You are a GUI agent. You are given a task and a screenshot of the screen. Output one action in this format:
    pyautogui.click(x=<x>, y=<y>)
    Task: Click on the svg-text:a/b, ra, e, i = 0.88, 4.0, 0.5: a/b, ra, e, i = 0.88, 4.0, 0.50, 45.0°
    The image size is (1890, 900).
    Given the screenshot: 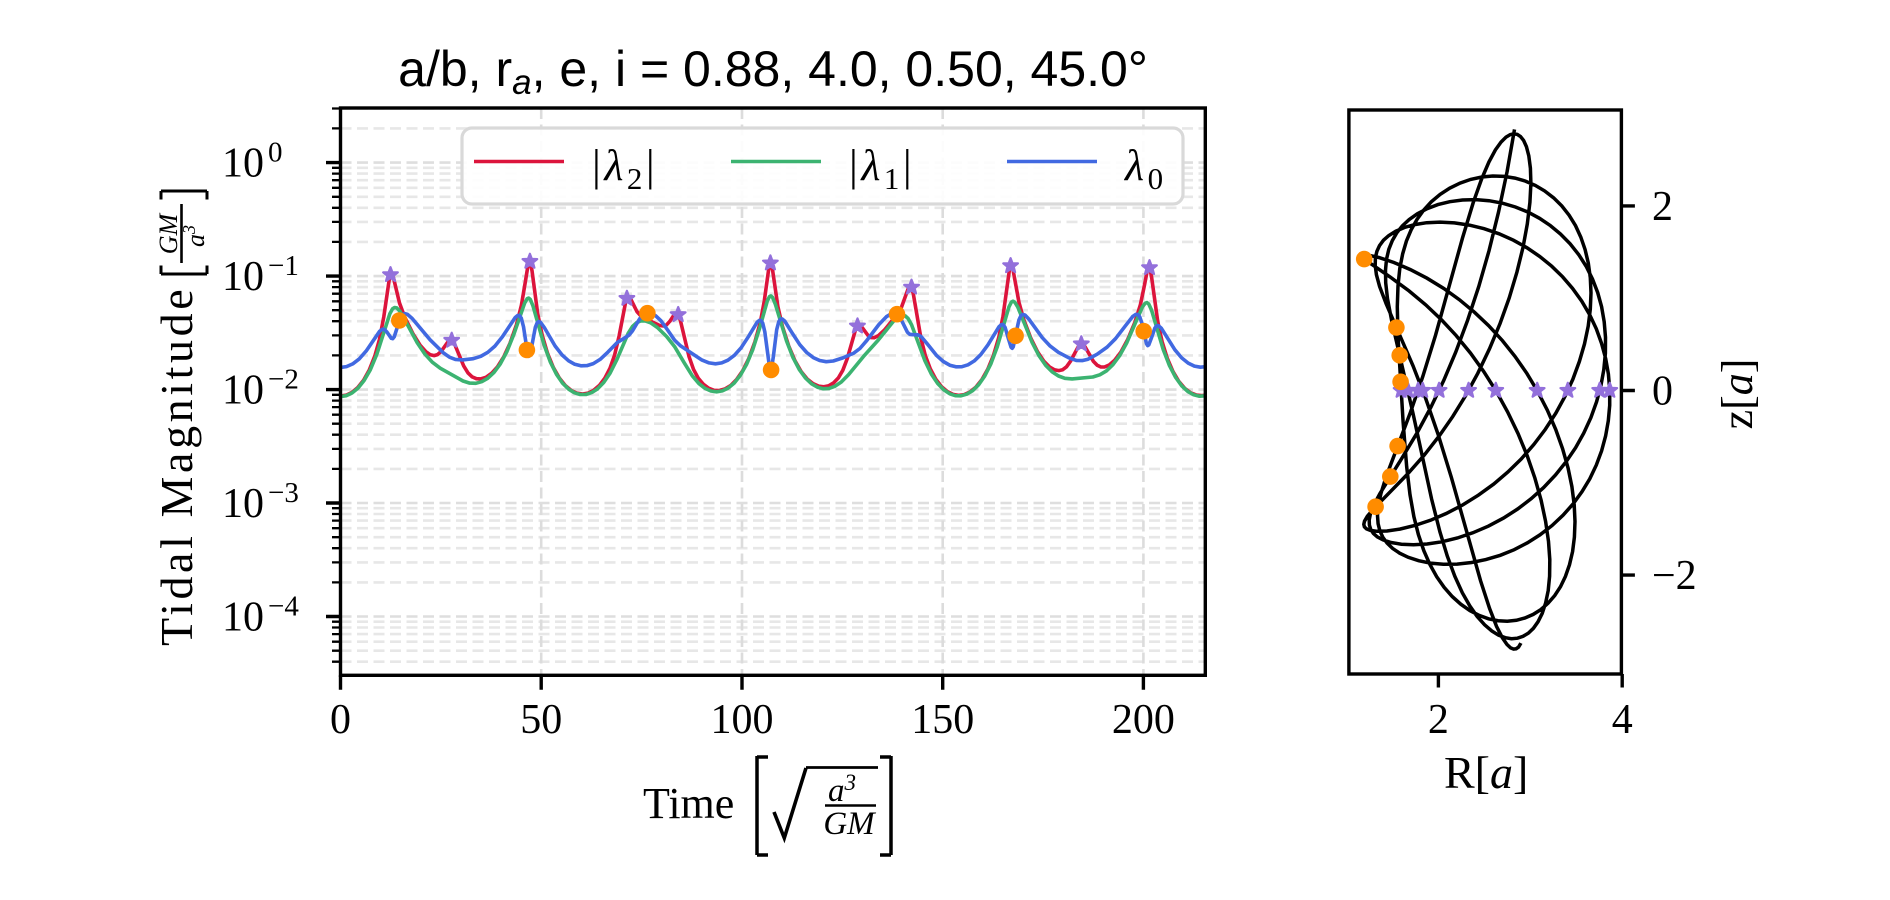 What is the action you would take?
    pyautogui.click(x=773, y=71)
    